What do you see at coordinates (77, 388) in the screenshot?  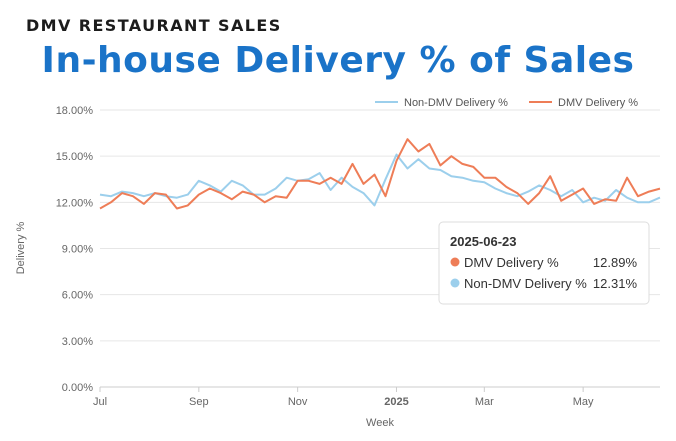 I see `y-tick-label: 0.00%` at bounding box center [77, 388].